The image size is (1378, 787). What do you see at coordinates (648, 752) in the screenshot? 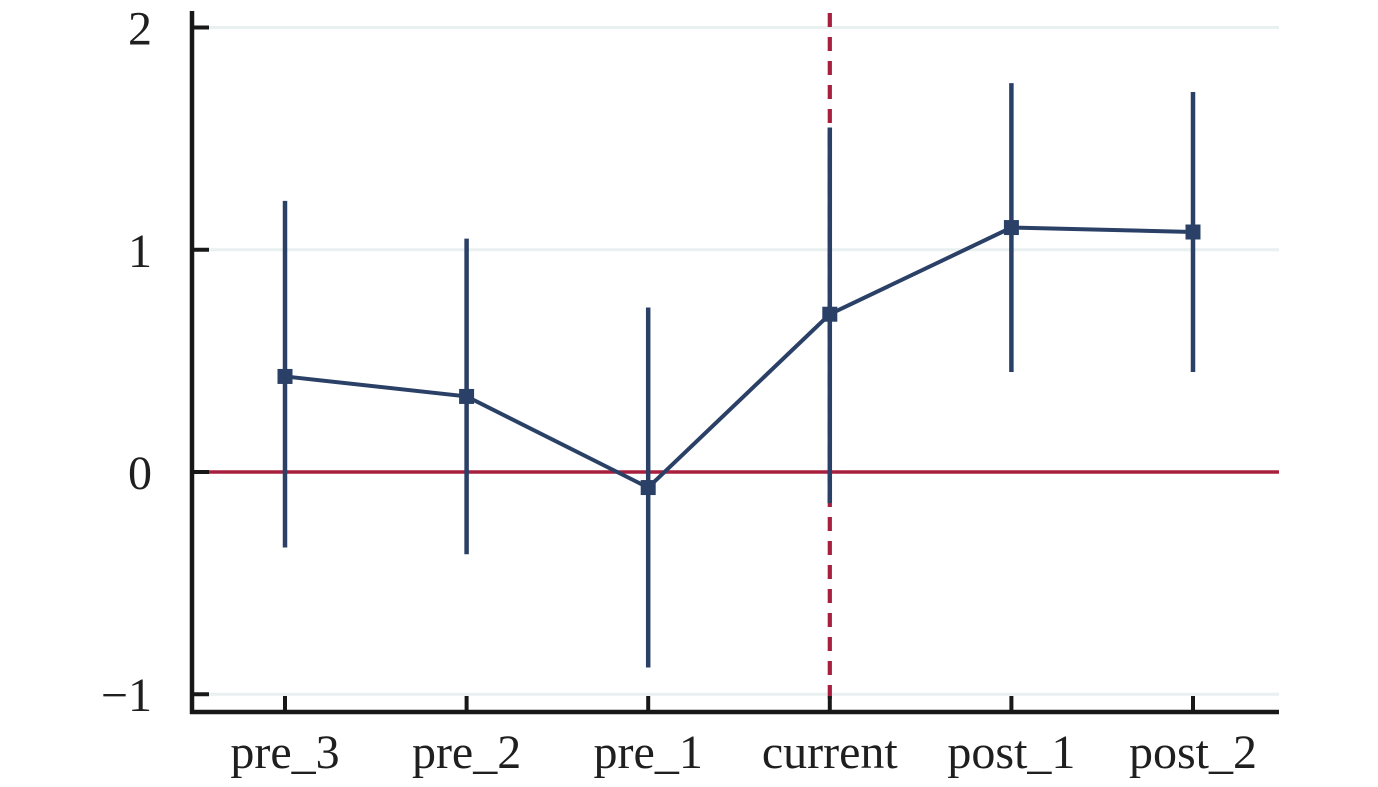
I see `x-tick-label-pre_1: pre_1` at bounding box center [648, 752].